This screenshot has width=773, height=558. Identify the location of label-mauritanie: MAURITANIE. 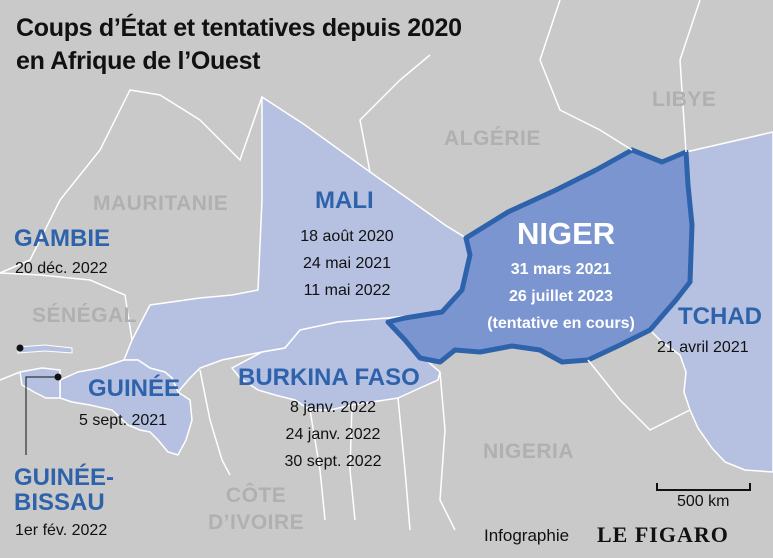
(161, 203).